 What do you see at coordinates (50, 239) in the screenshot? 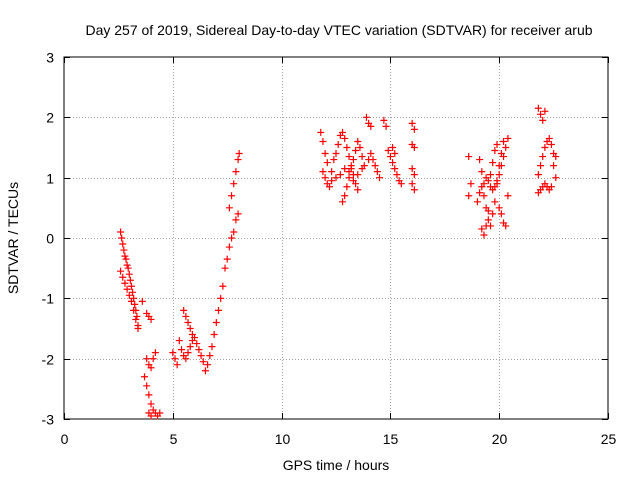
I see `y-tick-label: 0` at bounding box center [50, 239].